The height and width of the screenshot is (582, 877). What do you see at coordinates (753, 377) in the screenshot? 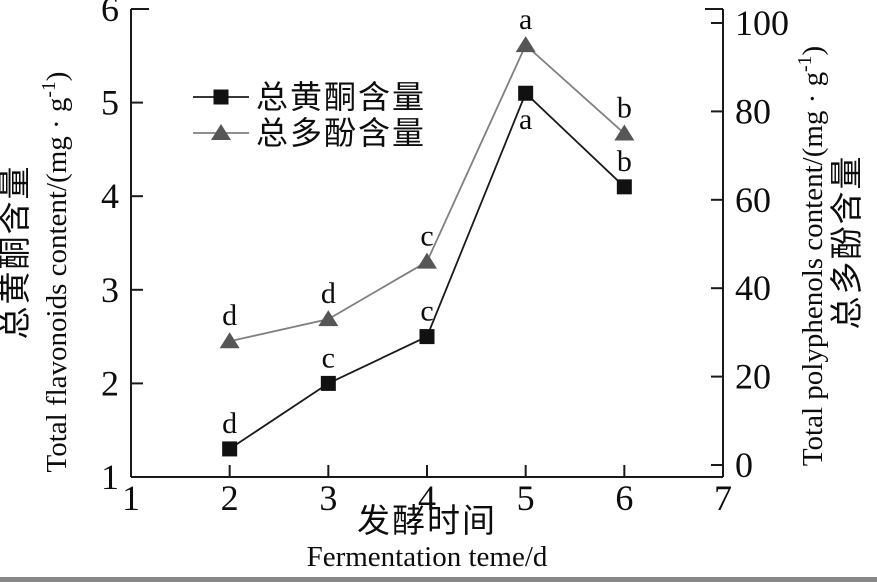
I see `y-right-tick-label: 20` at bounding box center [753, 377].